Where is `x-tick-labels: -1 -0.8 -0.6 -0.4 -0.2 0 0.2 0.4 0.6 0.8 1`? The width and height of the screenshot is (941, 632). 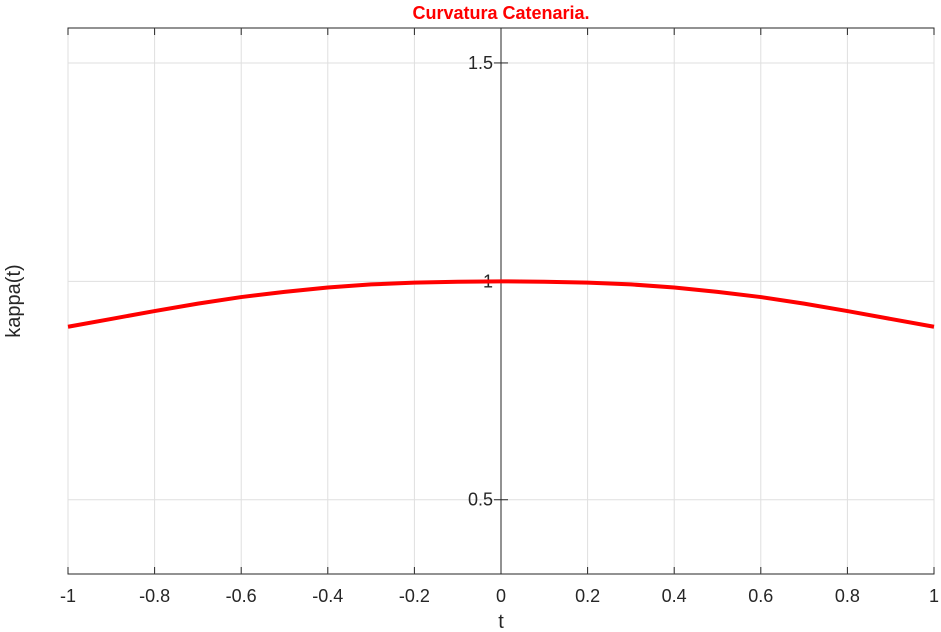
x-tick-labels: -1 -0.8 -0.6 -0.4 -0.2 0 0.2 0.4 0.6 0.8 1 is located at coordinates (499, 596).